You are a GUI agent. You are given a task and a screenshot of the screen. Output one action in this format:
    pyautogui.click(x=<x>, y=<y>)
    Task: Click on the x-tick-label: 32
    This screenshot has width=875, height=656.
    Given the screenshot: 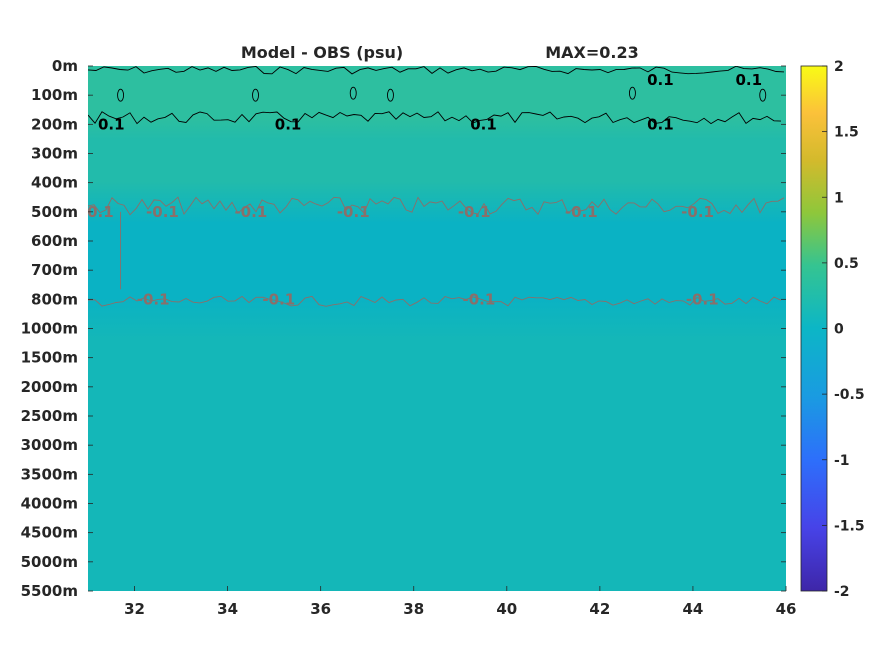 What is the action you would take?
    pyautogui.click(x=134, y=609)
    